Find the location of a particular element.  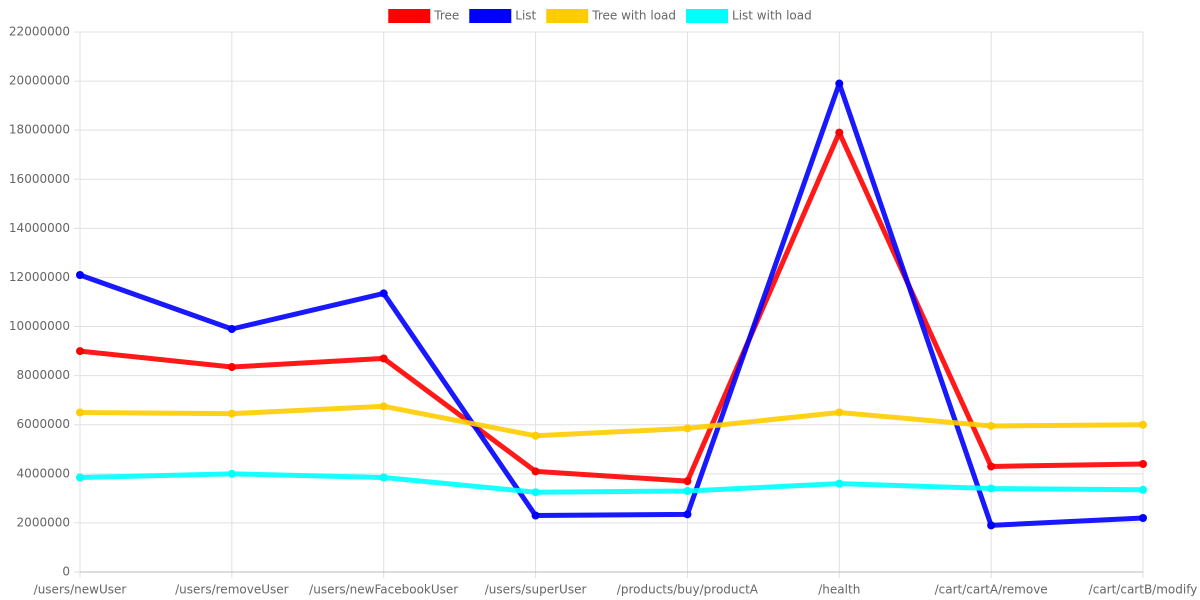

x-tick-label: /users/newFacebookUser is located at coordinates (383, 590).